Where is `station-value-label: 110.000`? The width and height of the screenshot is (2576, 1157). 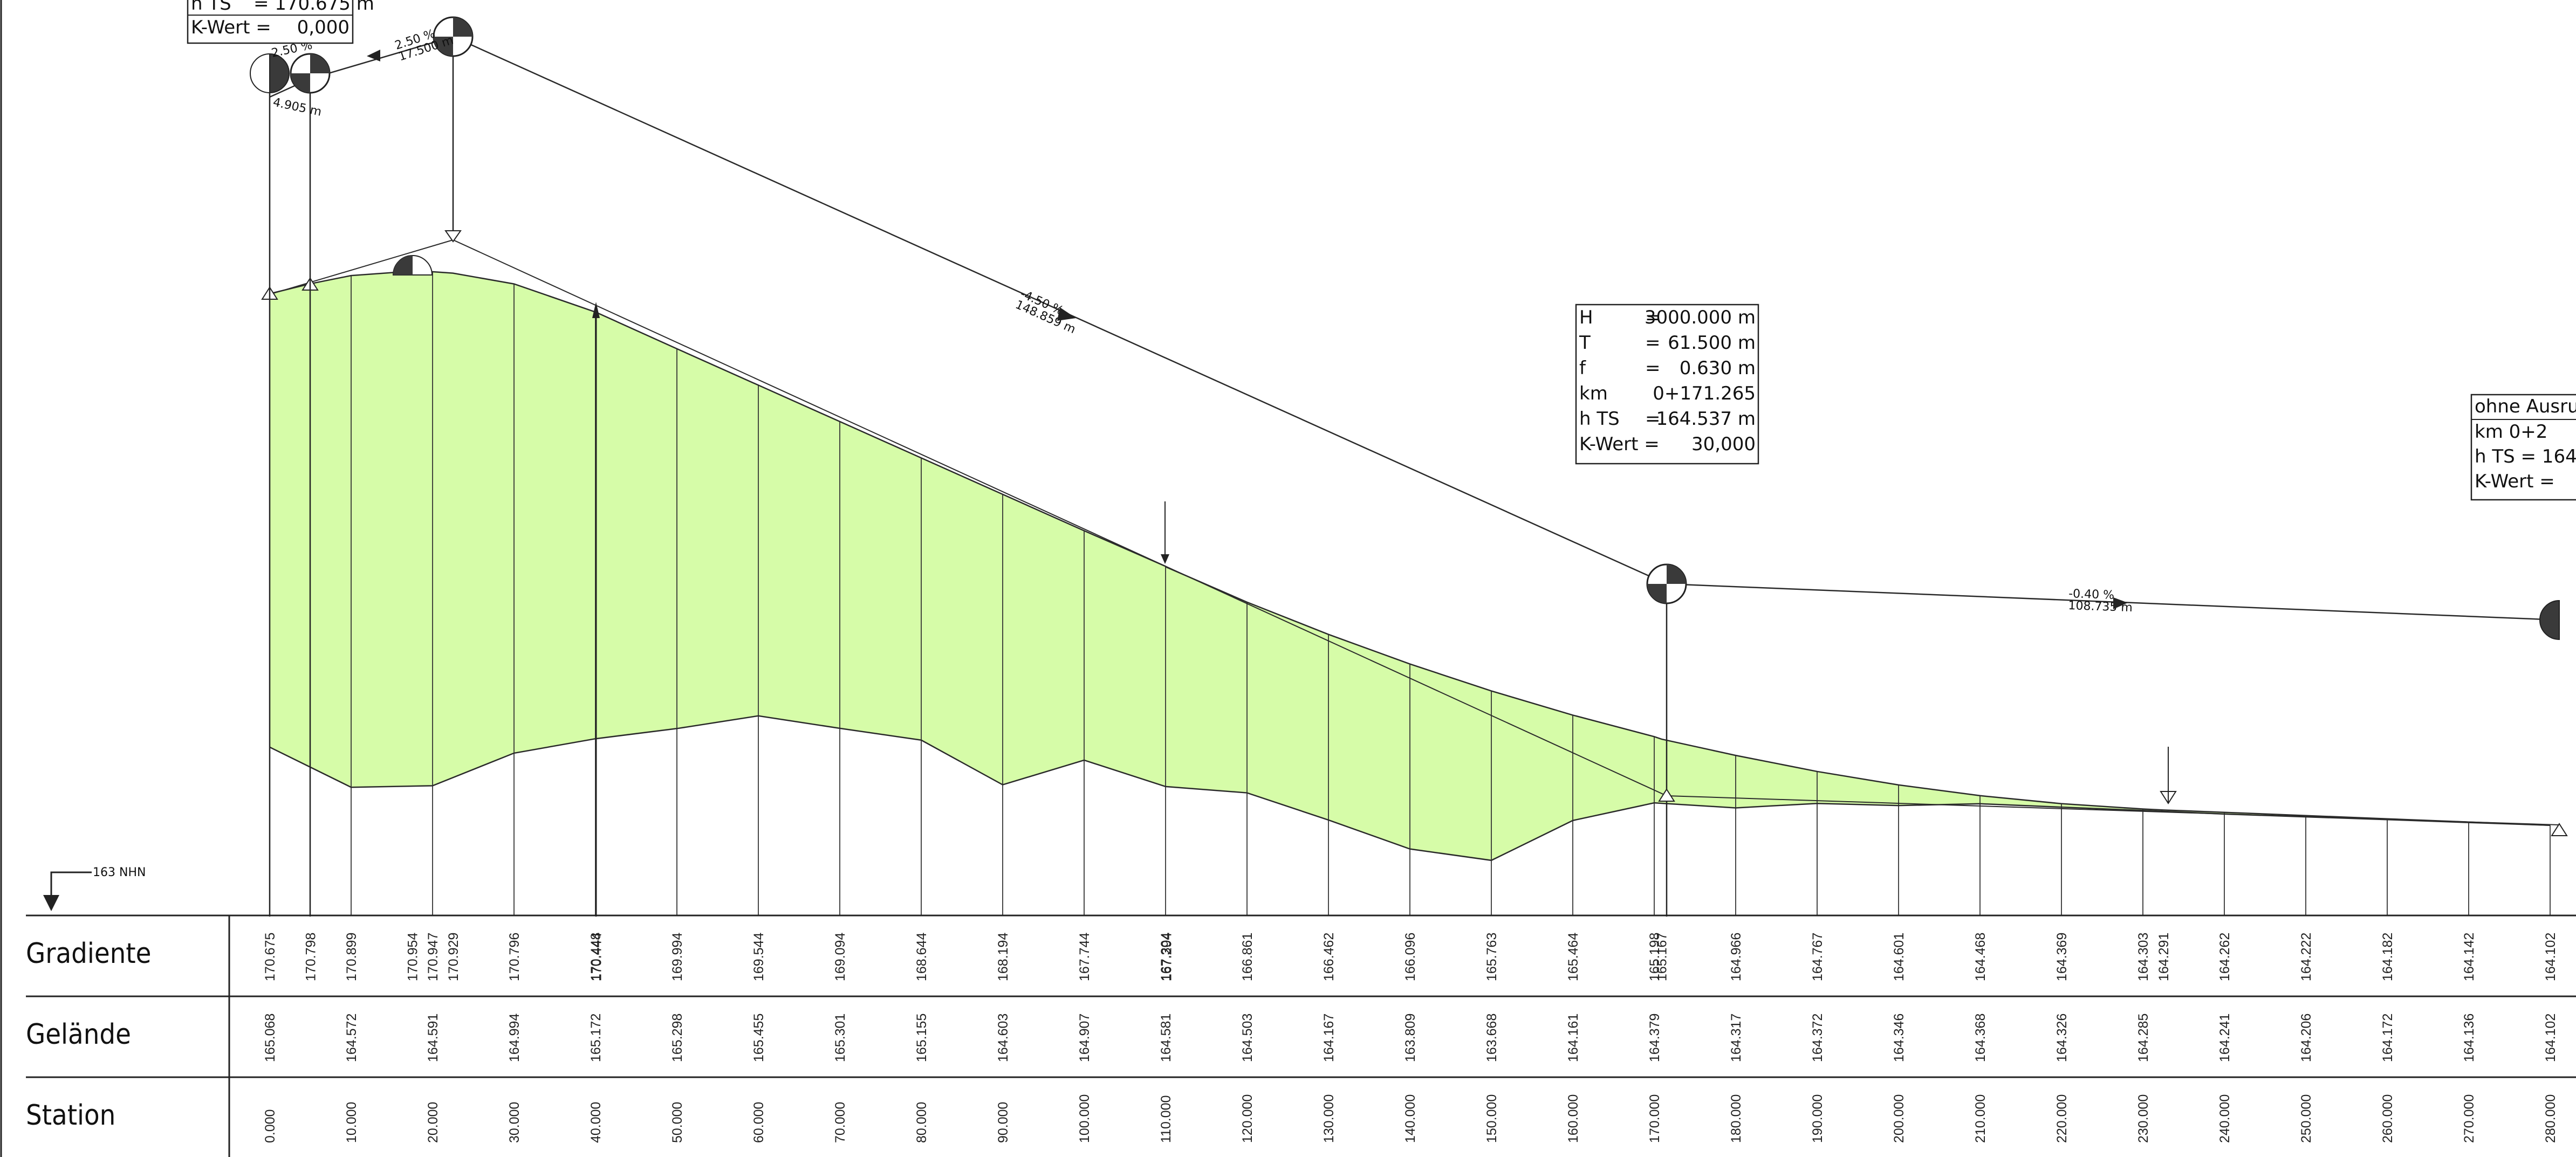 station-value-label: 110.000 is located at coordinates (1166, 1119).